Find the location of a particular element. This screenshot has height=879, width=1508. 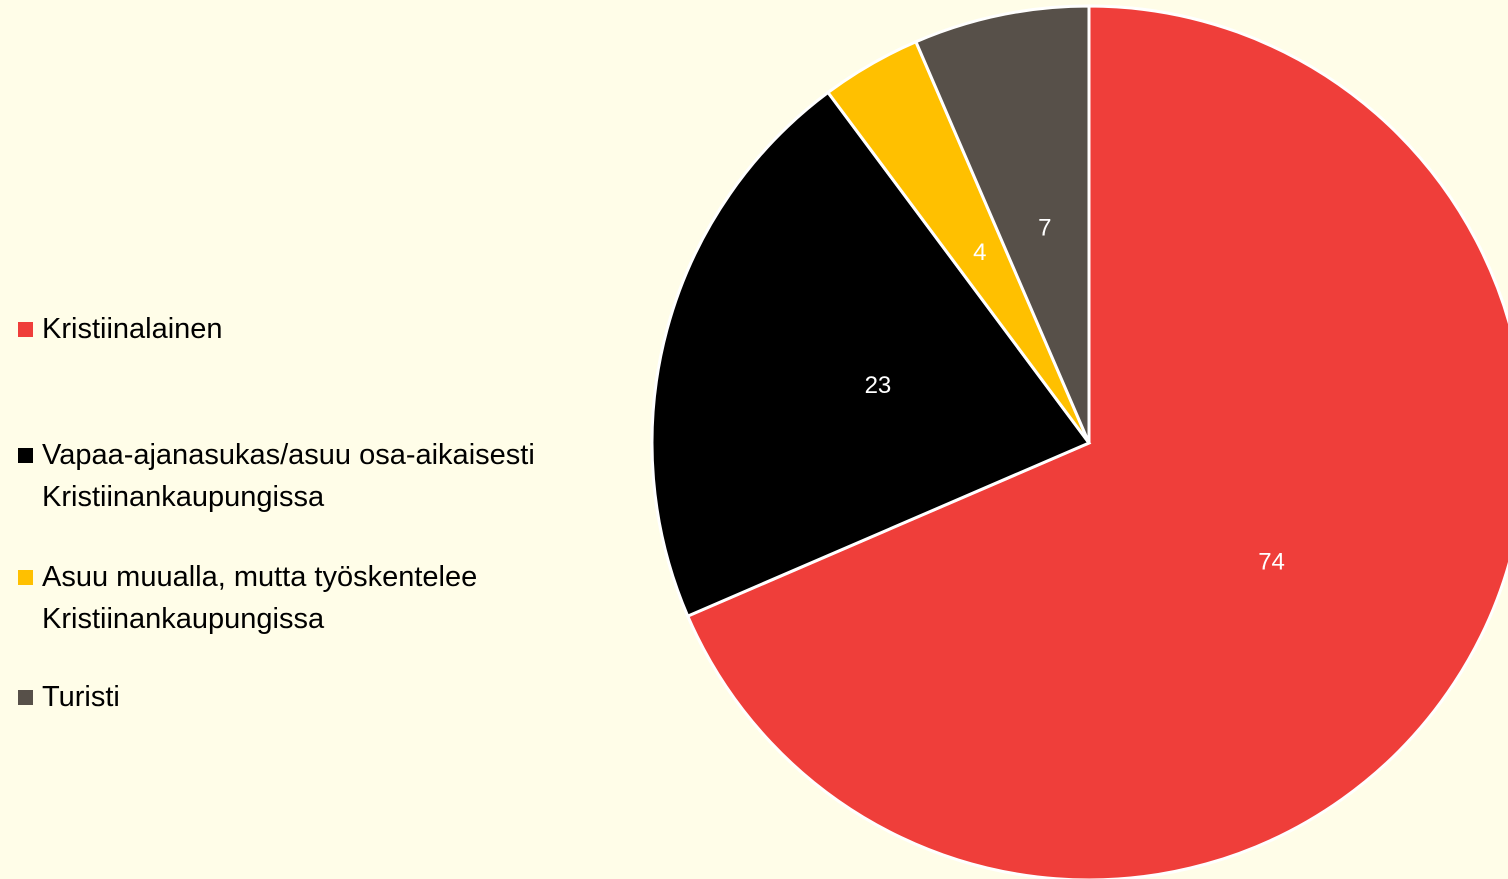

legend-label: Kristiinalainen is located at coordinates (132, 329).